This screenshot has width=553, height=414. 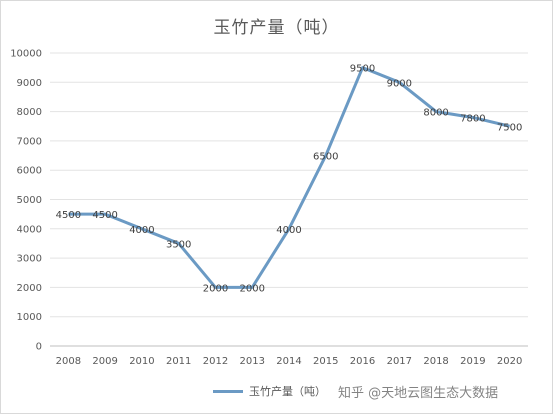 I want to click on x-tick-label: 2010, so click(x=141, y=361).